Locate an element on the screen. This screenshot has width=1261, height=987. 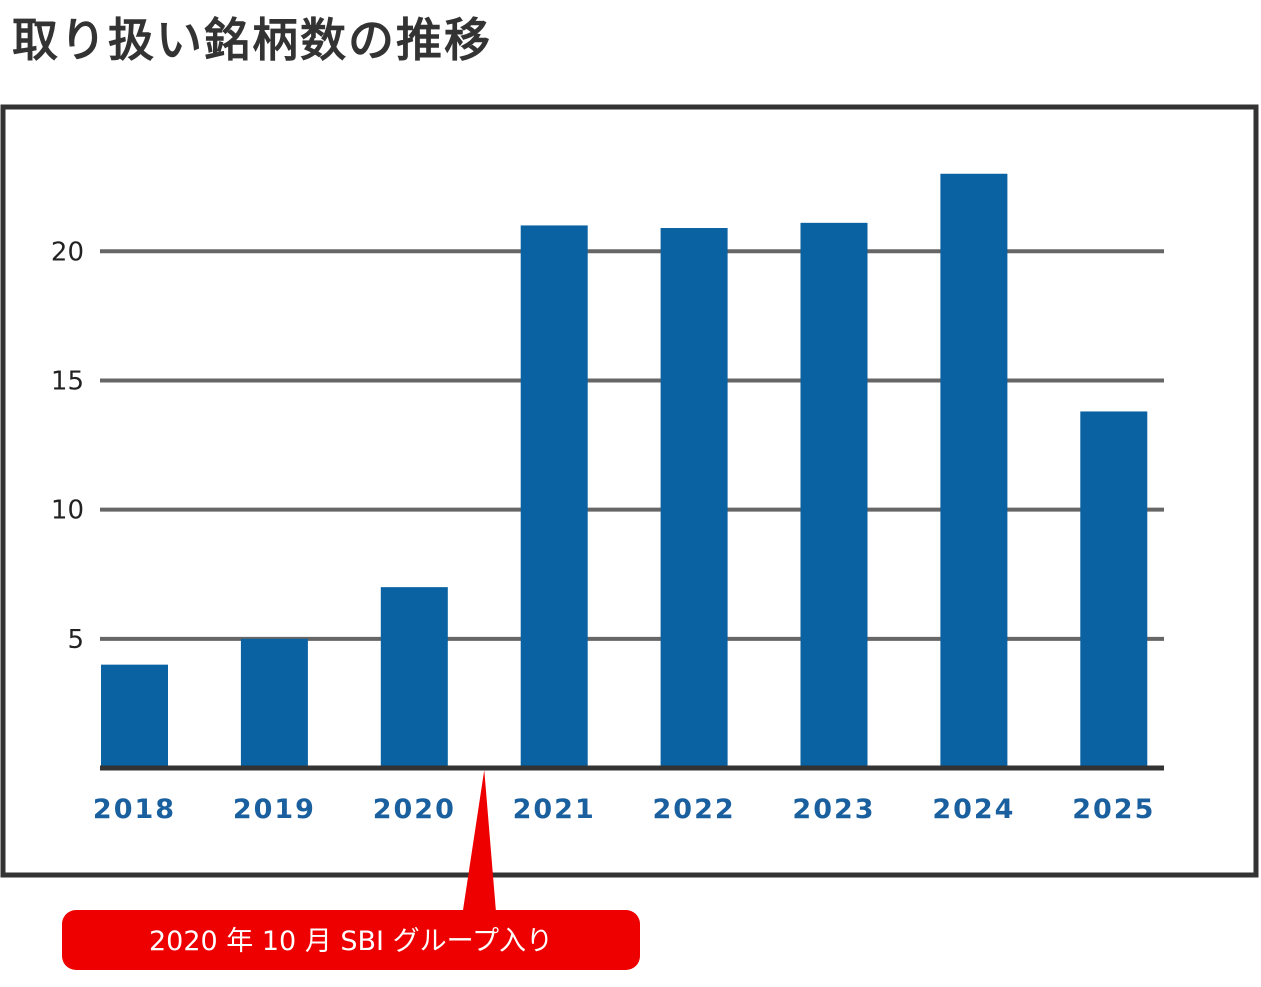
bar-2020 is located at coordinates (414, 677).